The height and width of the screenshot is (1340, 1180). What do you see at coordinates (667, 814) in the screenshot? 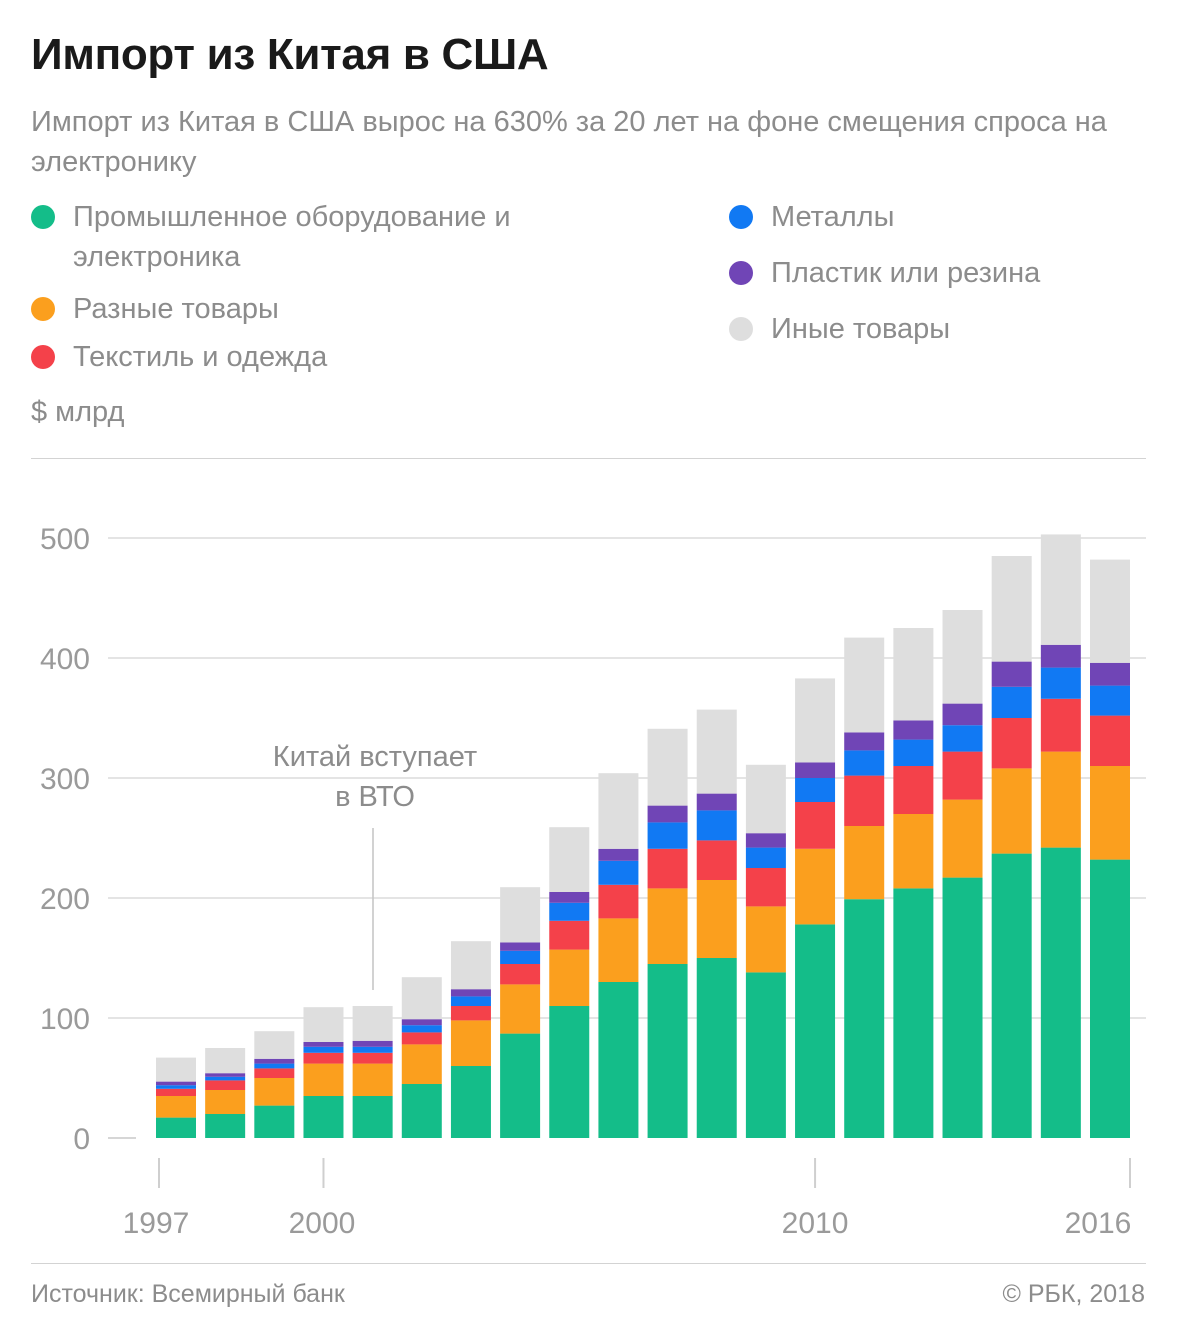
I see `bar-segment-2007-s4` at bounding box center [667, 814].